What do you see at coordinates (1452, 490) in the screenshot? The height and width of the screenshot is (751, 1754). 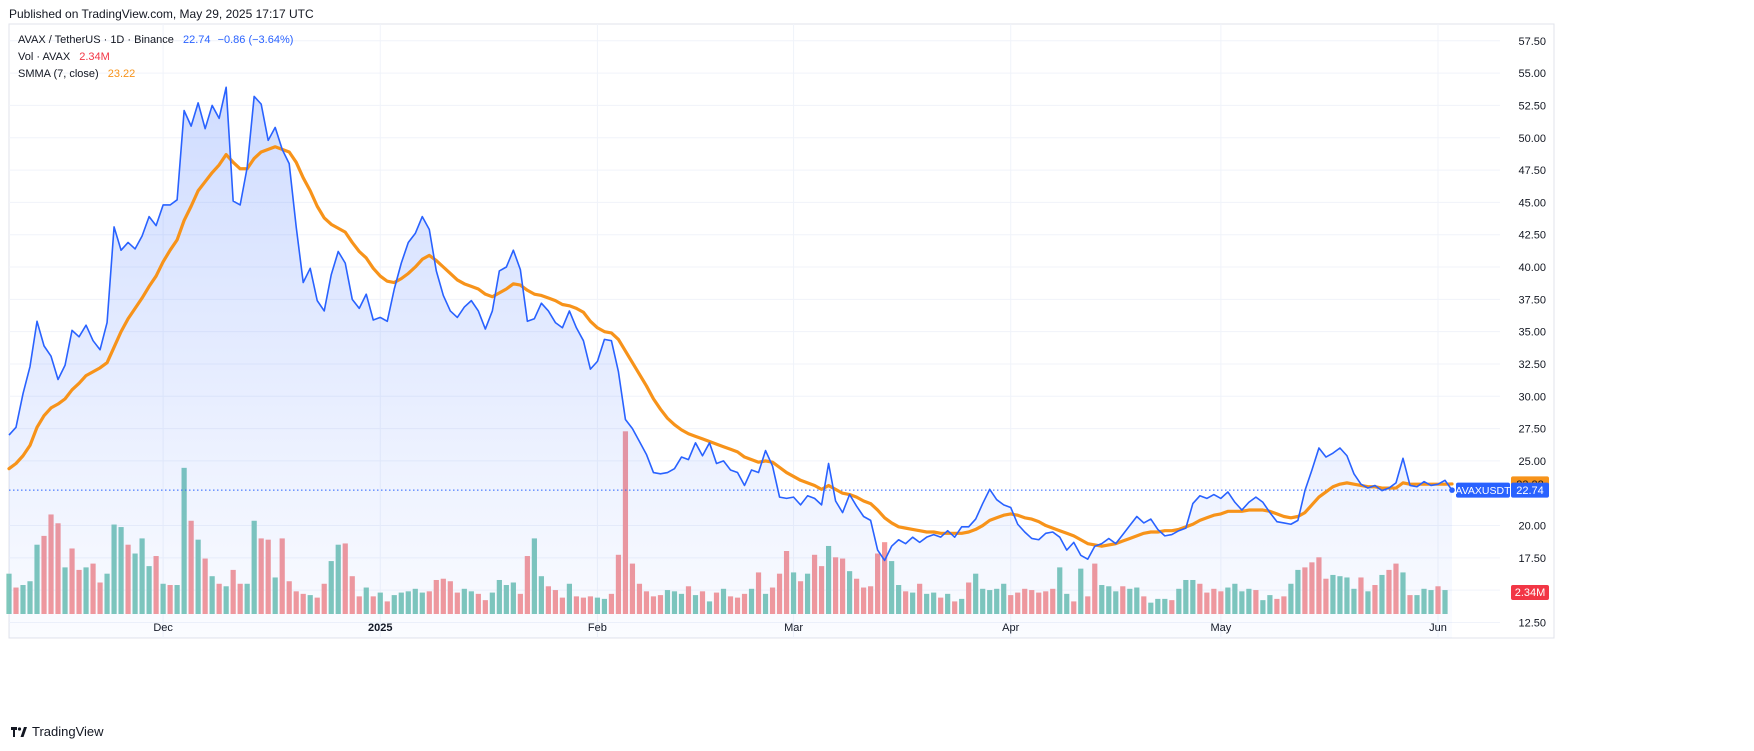 I see `last-price-dot` at bounding box center [1452, 490].